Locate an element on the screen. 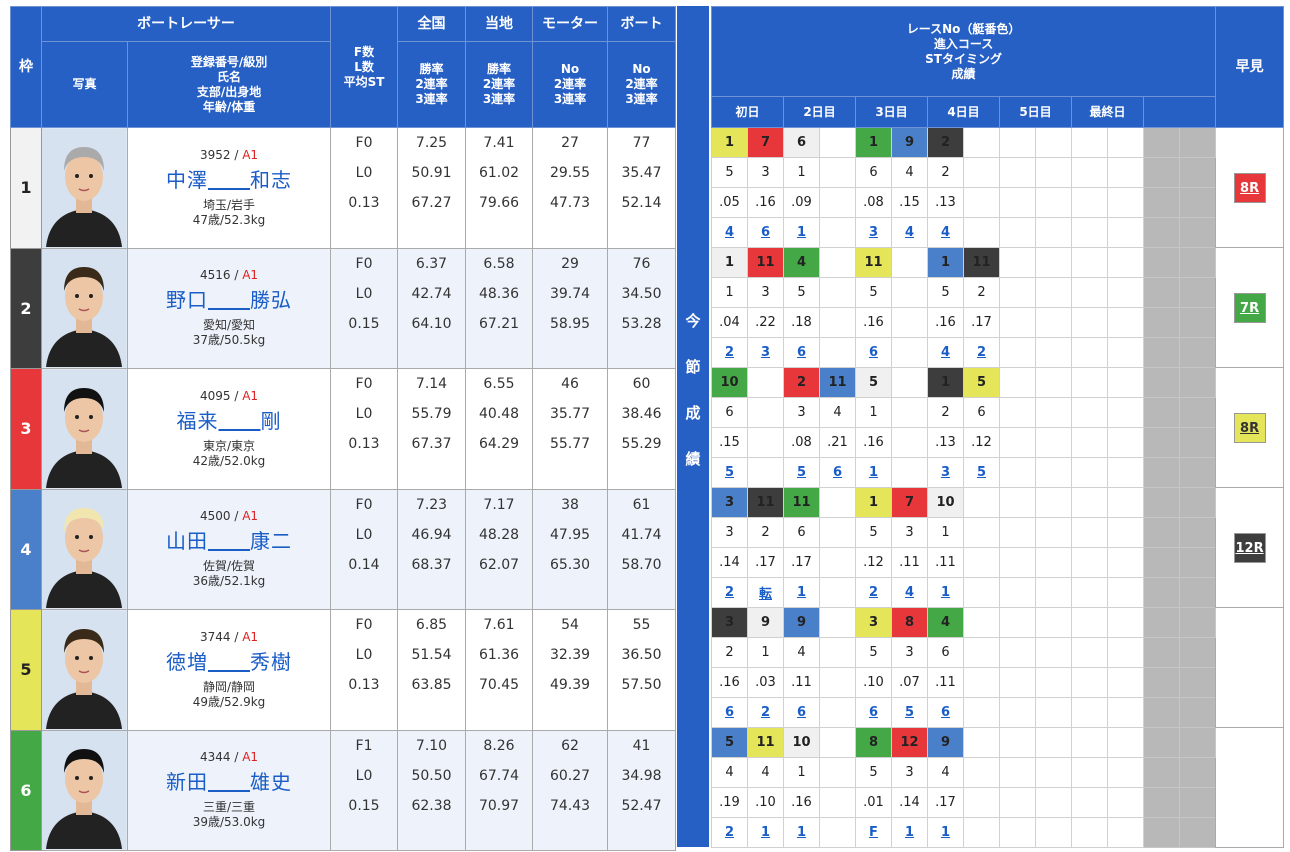  racer-name-link: 野口 勝弘 is located at coordinates (229, 300).